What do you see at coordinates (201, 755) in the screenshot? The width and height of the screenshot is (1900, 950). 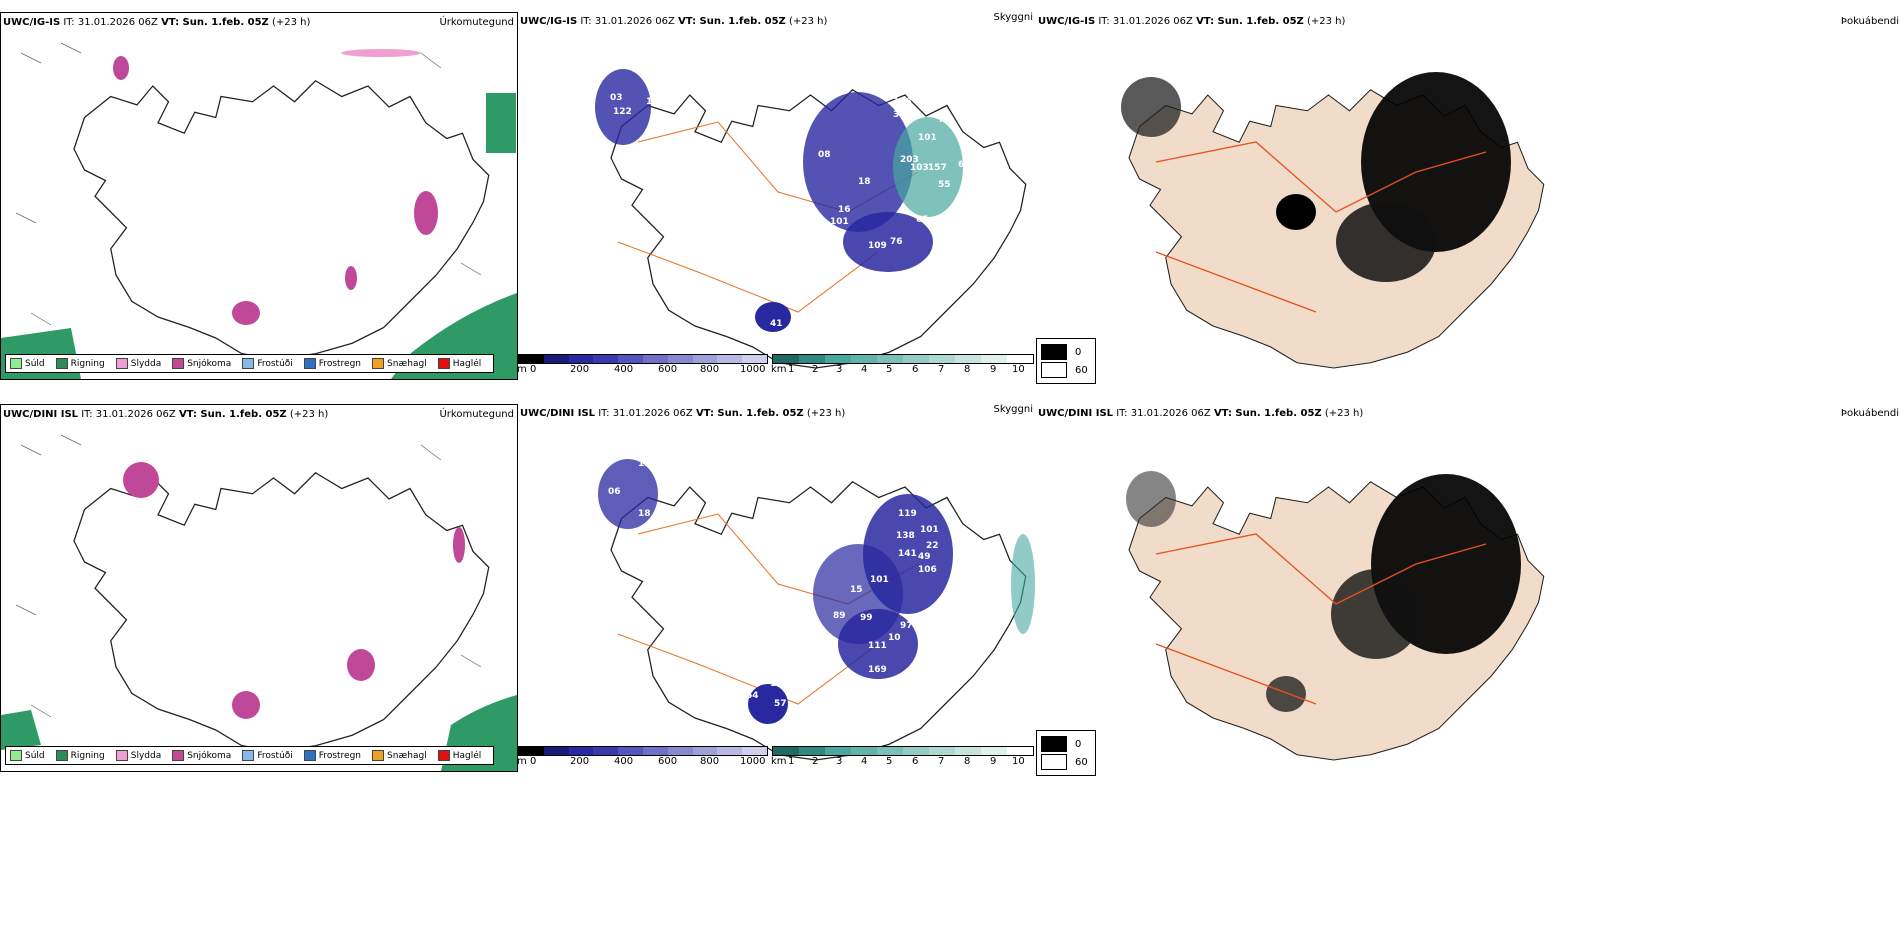 I see `legend-item: Snjókoma` at bounding box center [201, 755].